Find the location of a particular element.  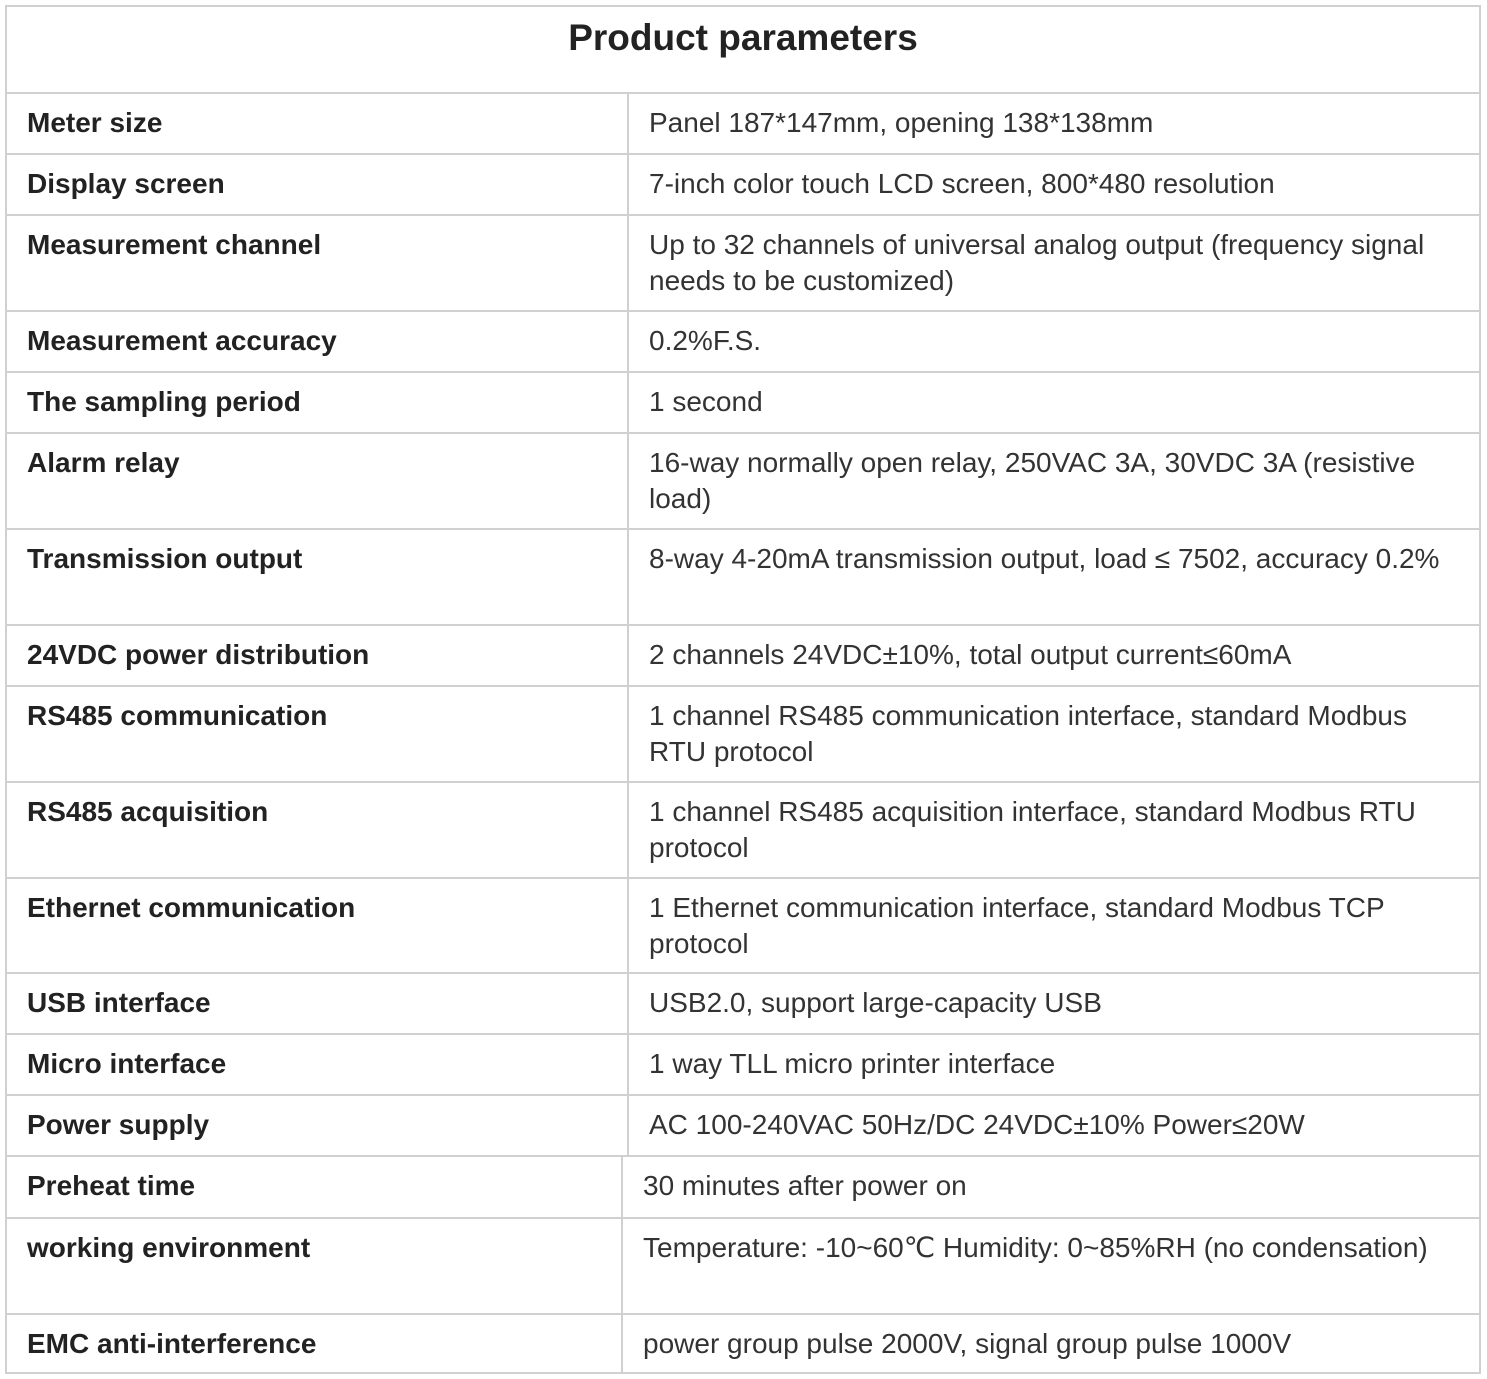

parameter-name: 24VDC power distribution is located at coordinates (198, 654).